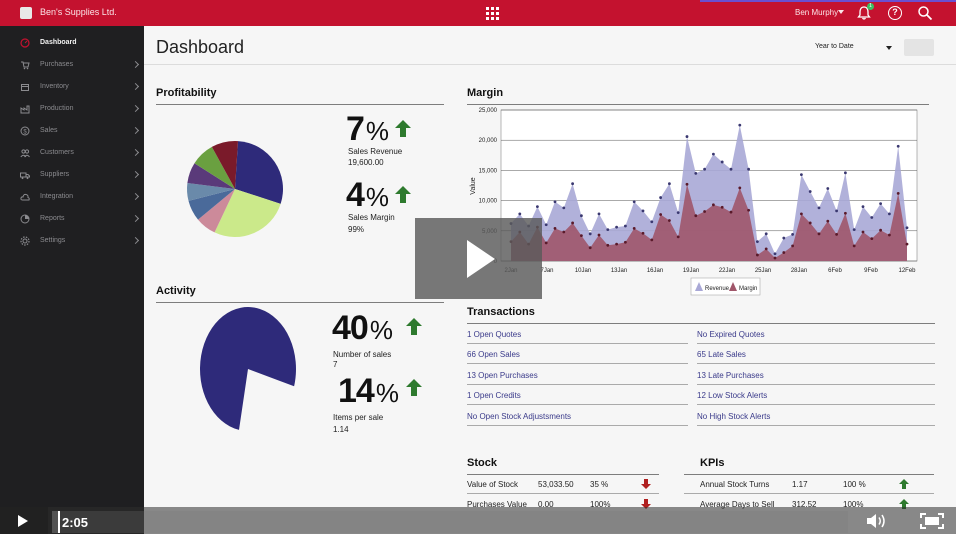 The height and width of the screenshot is (534, 956). Describe the element at coordinates (72, 219) in the screenshot. I see `sidebar-item-reports: Reports` at that location.